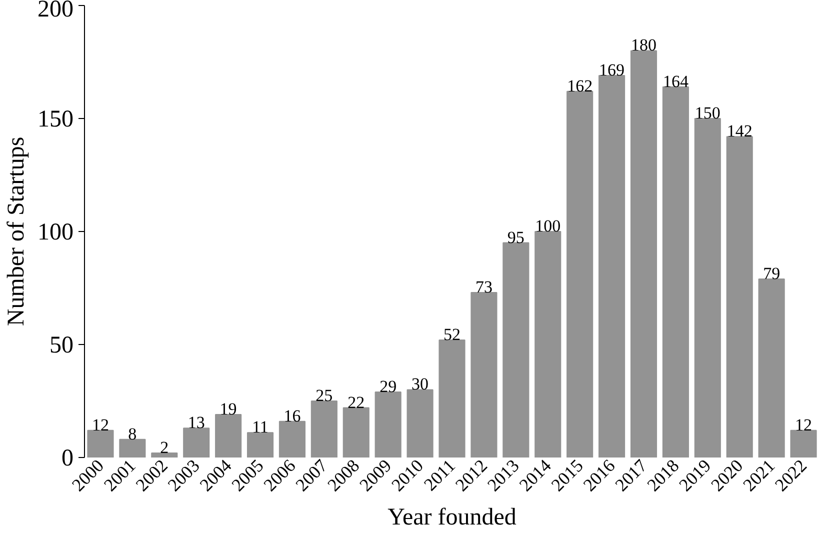  I want to click on y-tick-label: 100, so click(56, 233).